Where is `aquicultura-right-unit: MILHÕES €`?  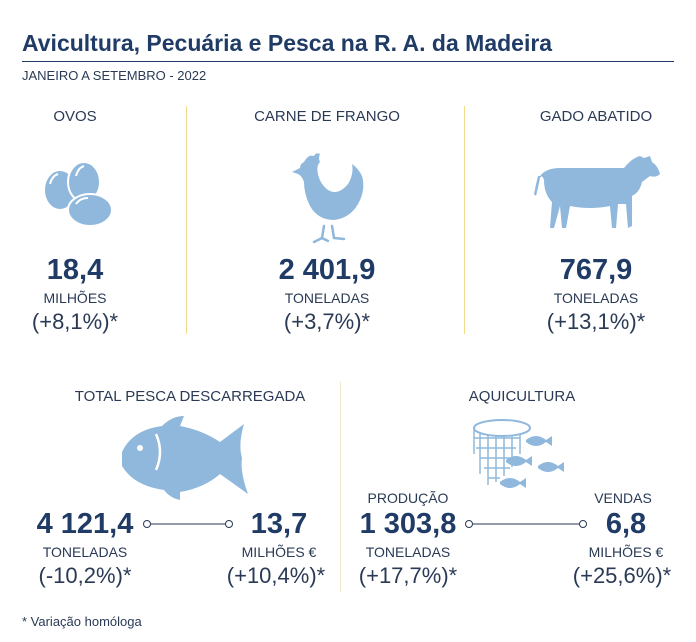 aquicultura-right-unit: MILHÕES € is located at coordinates (626, 552).